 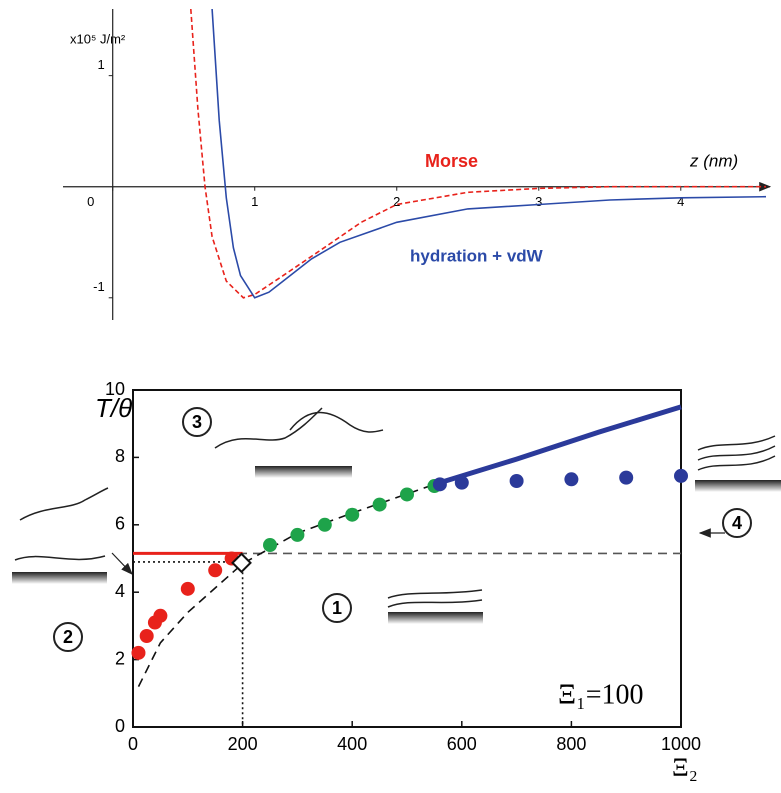 I want to click on x-axis-label: Ξ₂, so click(x=685, y=767).